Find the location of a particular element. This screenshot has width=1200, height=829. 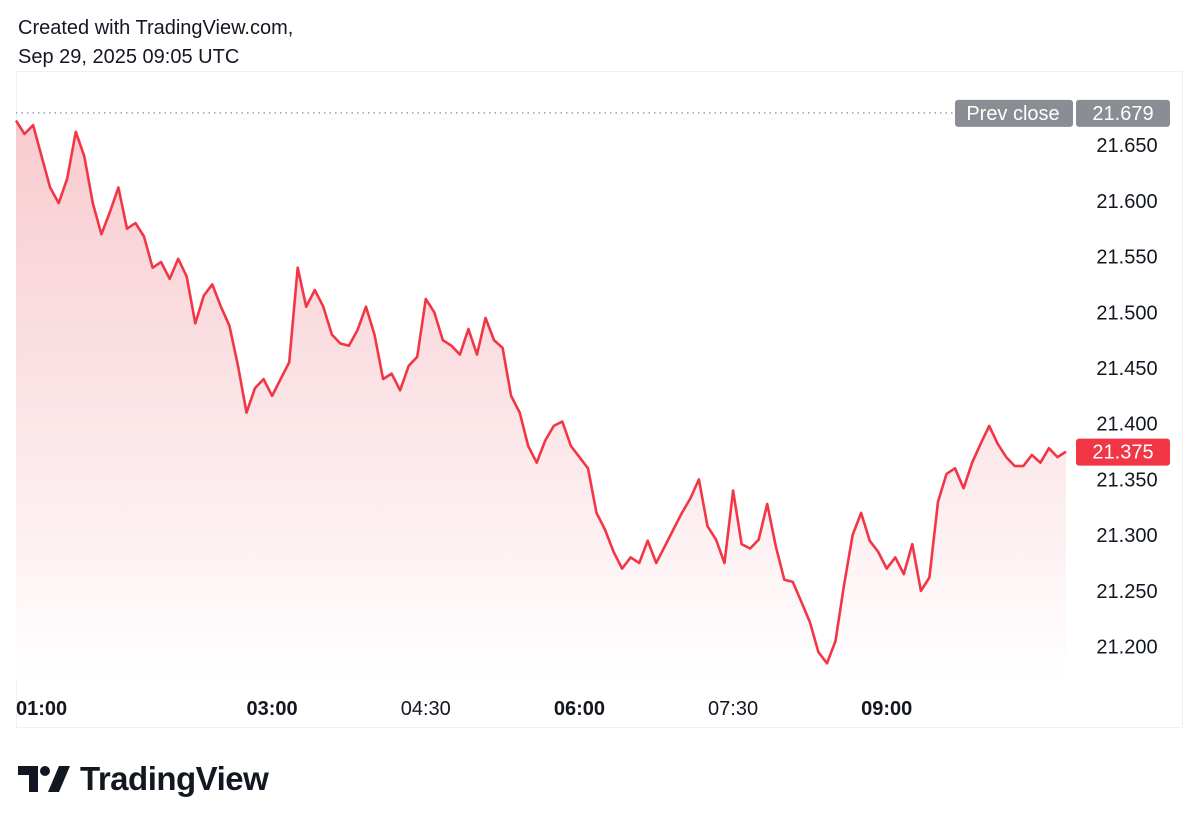

last-price-value: 21.375 is located at coordinates (1122, 453).